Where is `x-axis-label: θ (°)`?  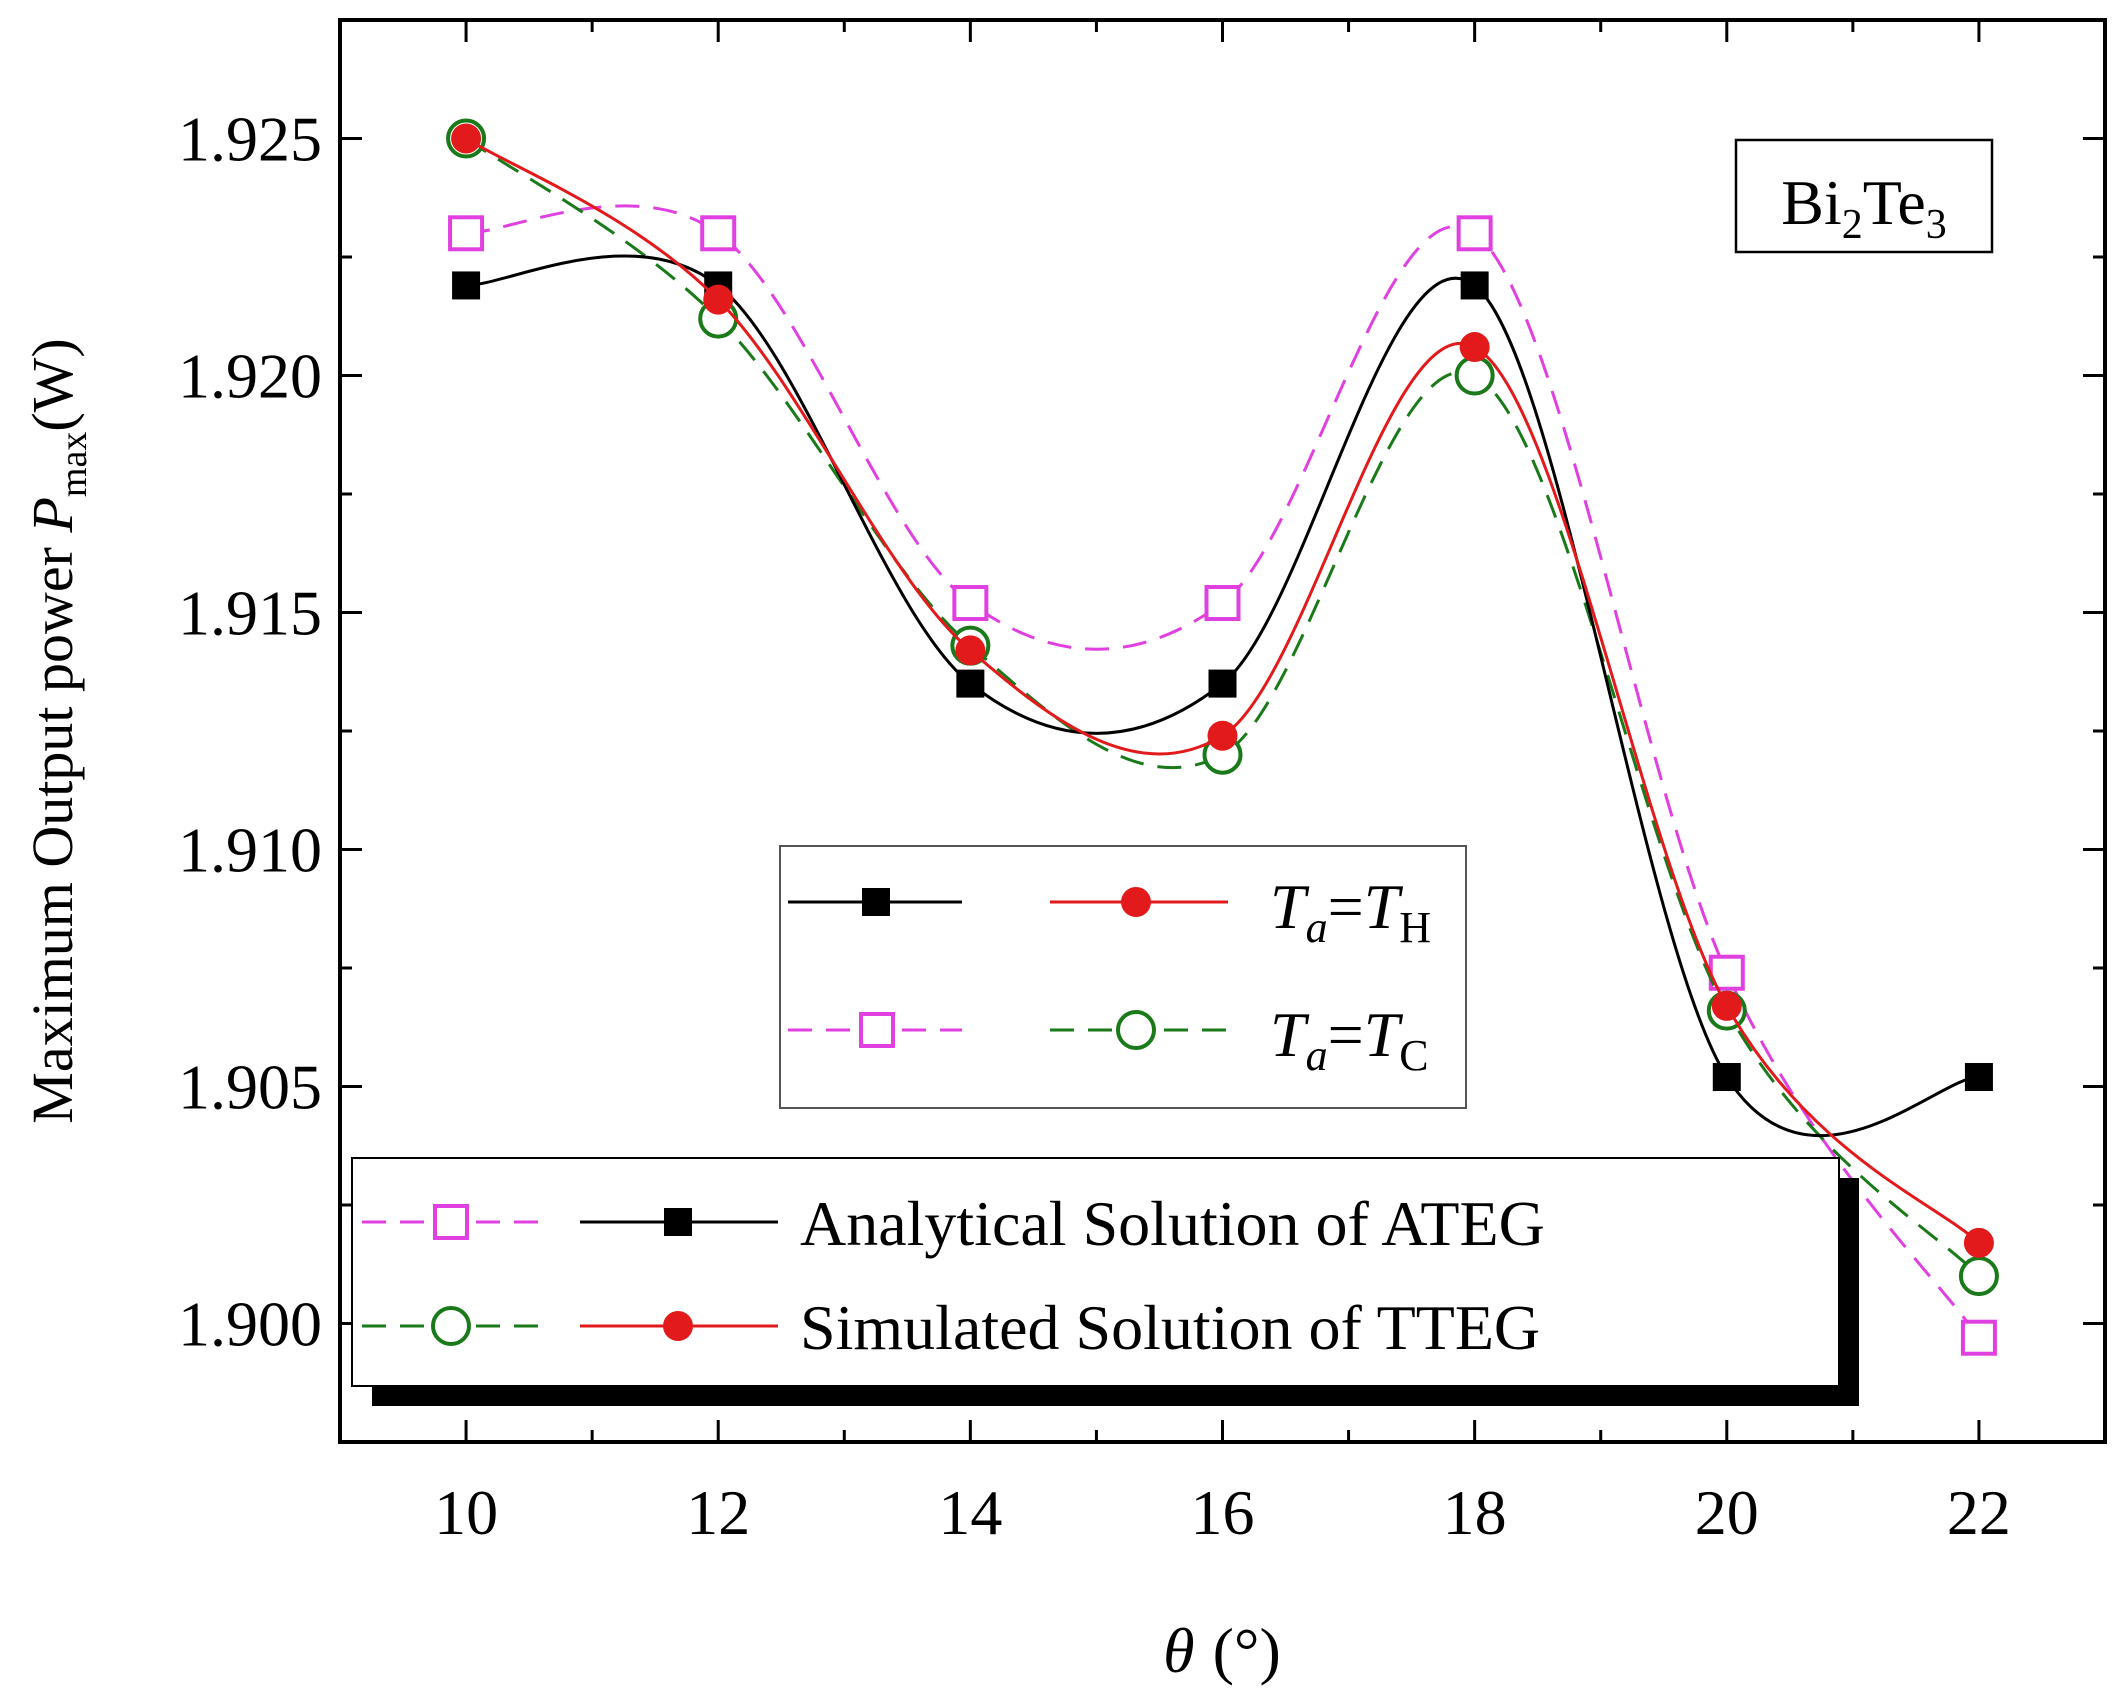
x-axis-label: θ (°) is located at coordinates (1222, 1650).